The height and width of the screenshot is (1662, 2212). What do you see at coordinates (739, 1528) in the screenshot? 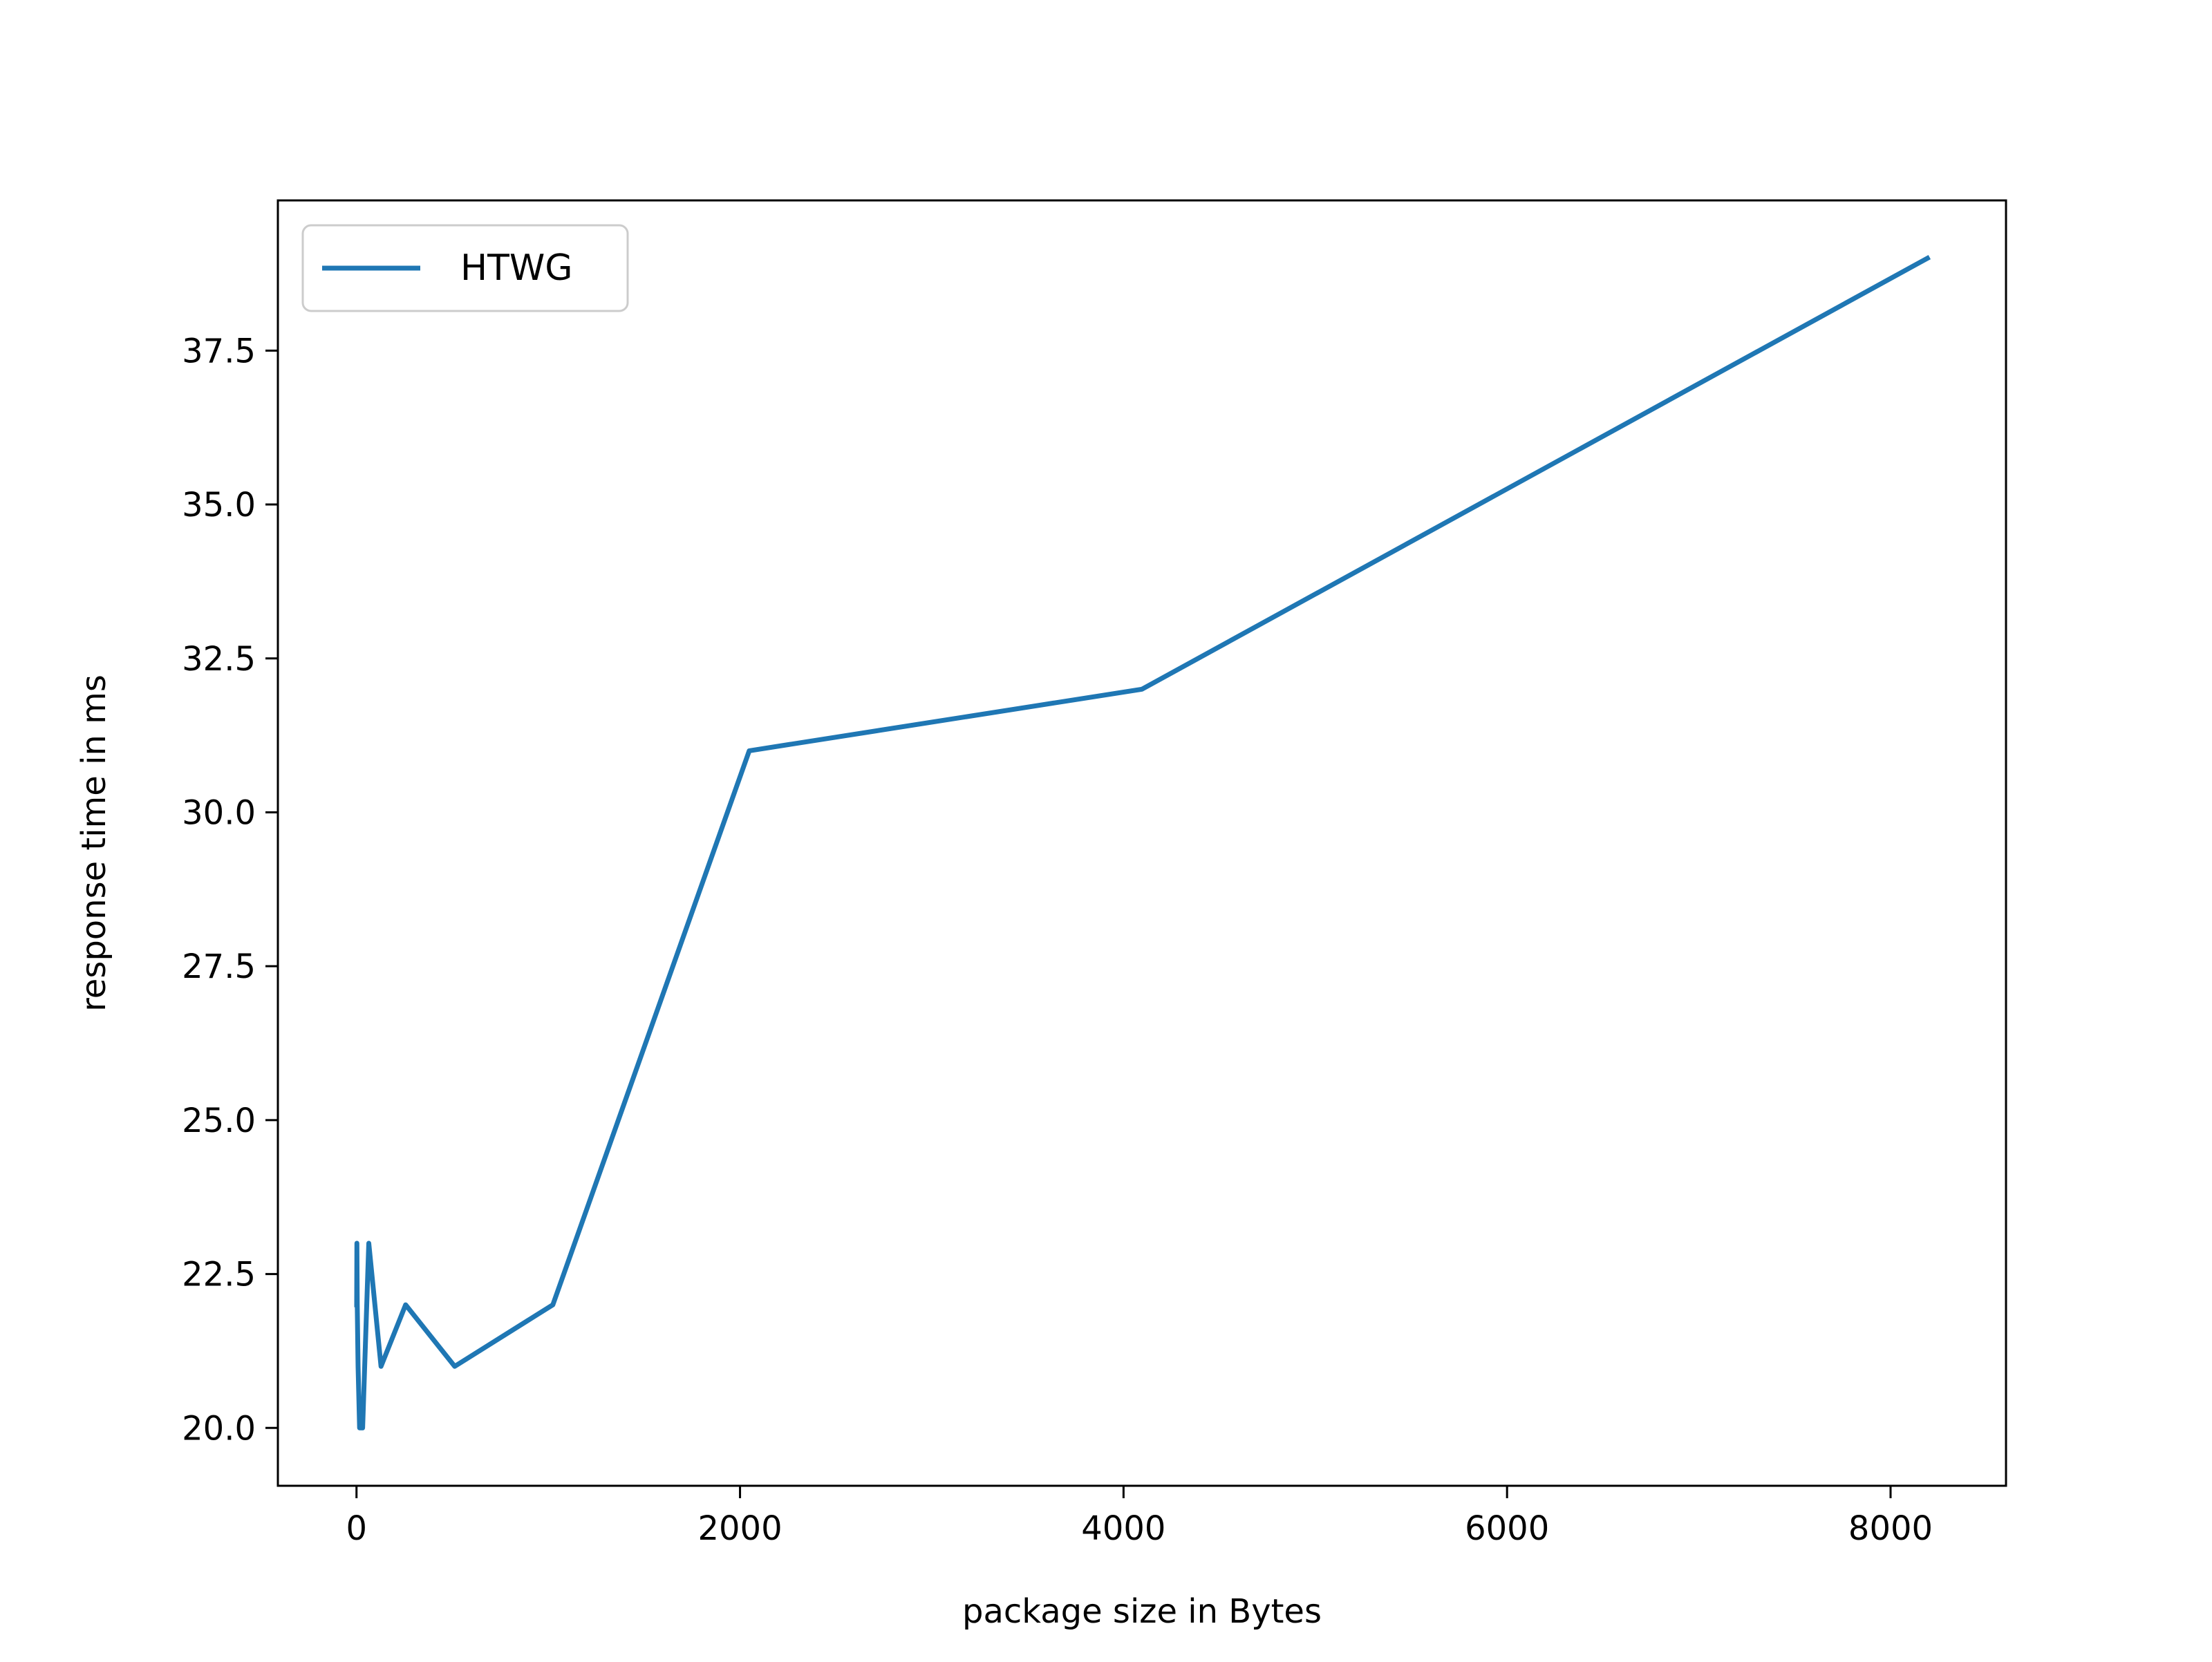
I see `x-tick-label: 2000` at bounding box center [739, 1528].